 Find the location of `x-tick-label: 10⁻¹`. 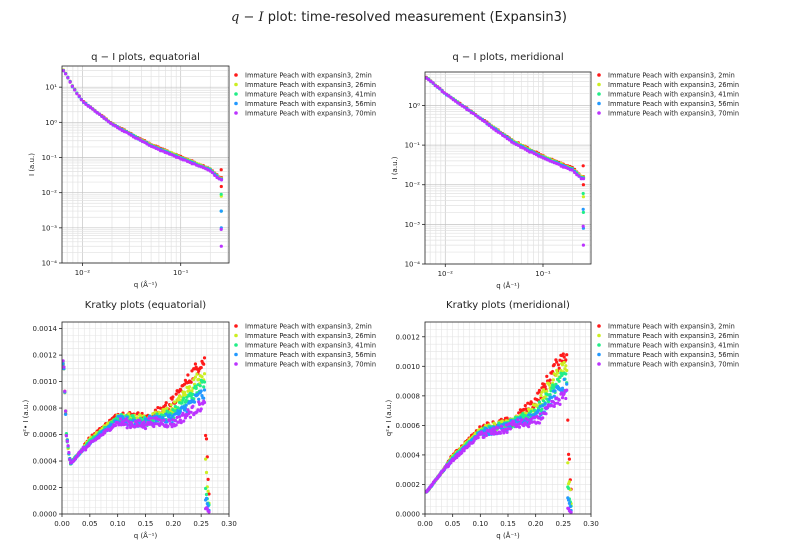

x-tick-label: 10⁻¹ is located at coordinates (181, 273).